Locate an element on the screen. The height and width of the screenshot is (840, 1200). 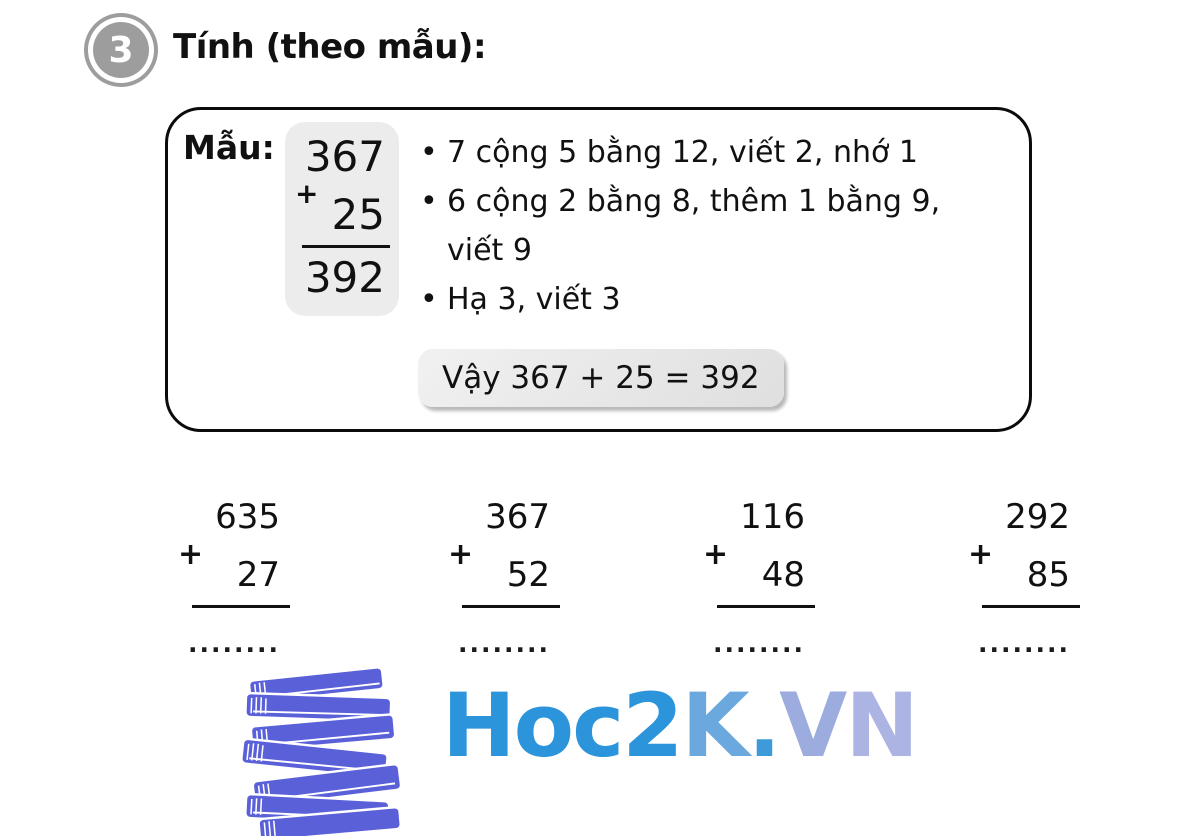
exercise-title: Tính (theo mẫu): is located at coordinates (330, 47).